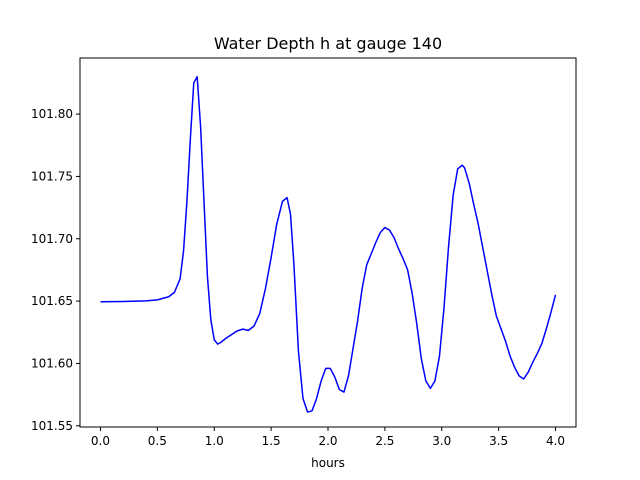 This screenshot has width=640, height=480. What do you see at coordinates (328, 463) in the screenshot?
I see `x-axis-label: hours` at bounding box center [328, 463].